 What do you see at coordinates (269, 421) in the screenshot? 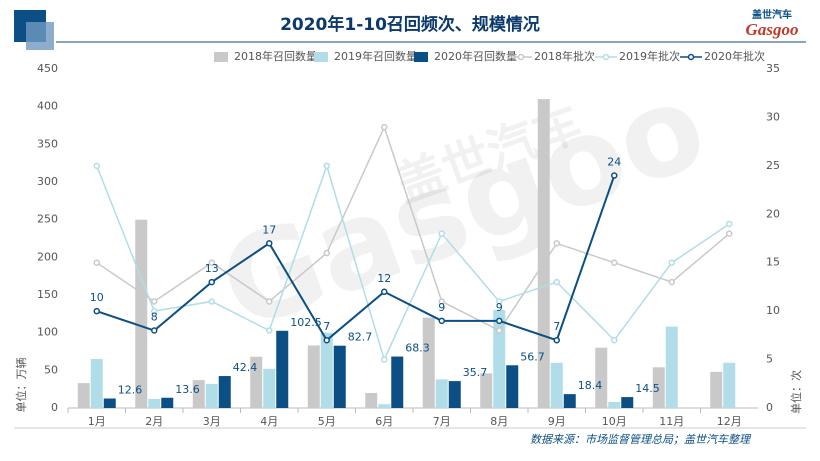
I see `x-tick-label: 4月` at bounding box center [269, 421].